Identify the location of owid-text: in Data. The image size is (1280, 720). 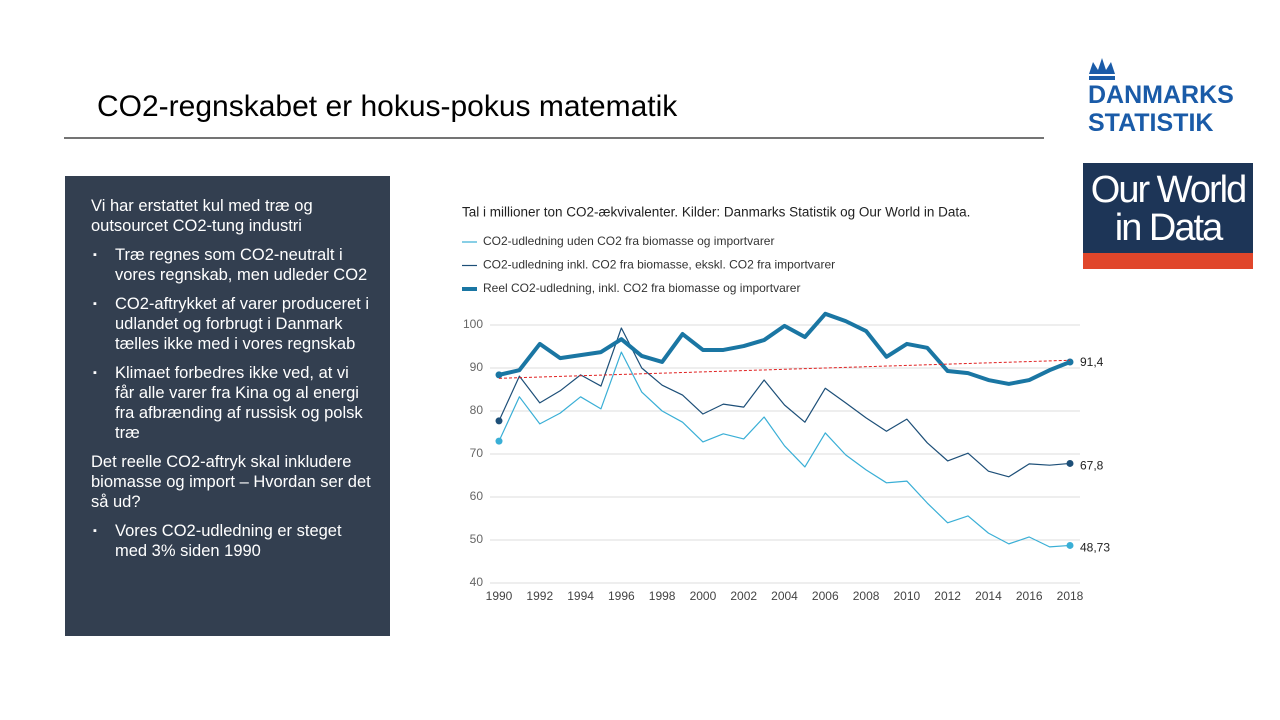
(1169, 228).